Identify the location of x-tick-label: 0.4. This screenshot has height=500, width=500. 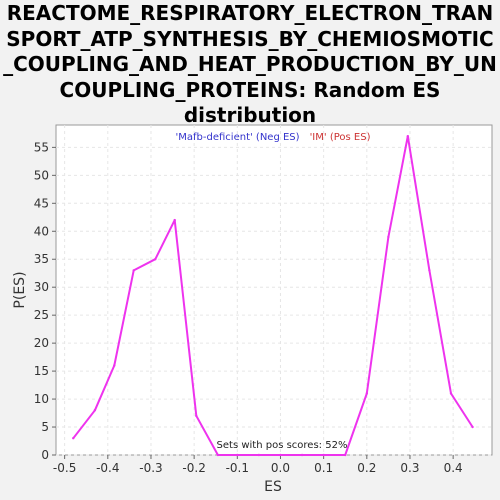
(453, 468).